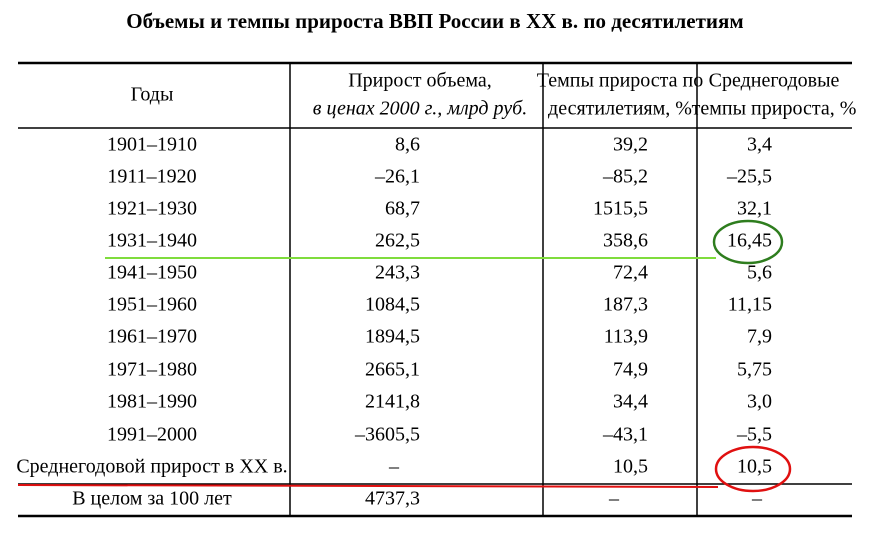 The height and width of the screenshot is (538, 871). Describe the element at coordinates (754, 209) in the screenshot. I see `table-cell: 32,1` at that location.